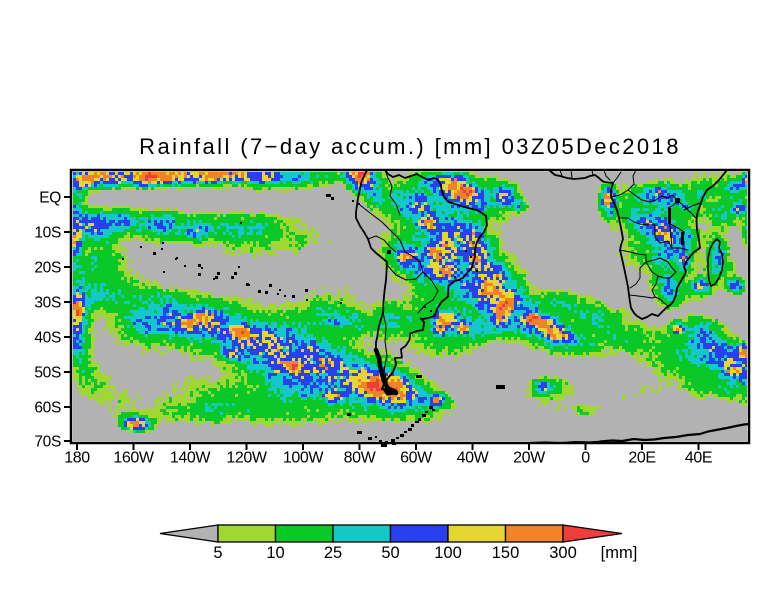  I want to click on svg-text: 300, so click(563, 553).